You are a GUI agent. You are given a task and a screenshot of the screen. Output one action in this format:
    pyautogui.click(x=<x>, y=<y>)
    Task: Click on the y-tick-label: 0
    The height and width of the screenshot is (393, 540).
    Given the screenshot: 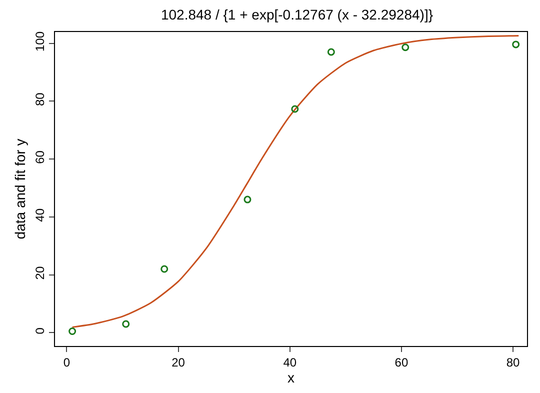 What is the action you would take?
    pyautogui.click(x=40, y=330)
    